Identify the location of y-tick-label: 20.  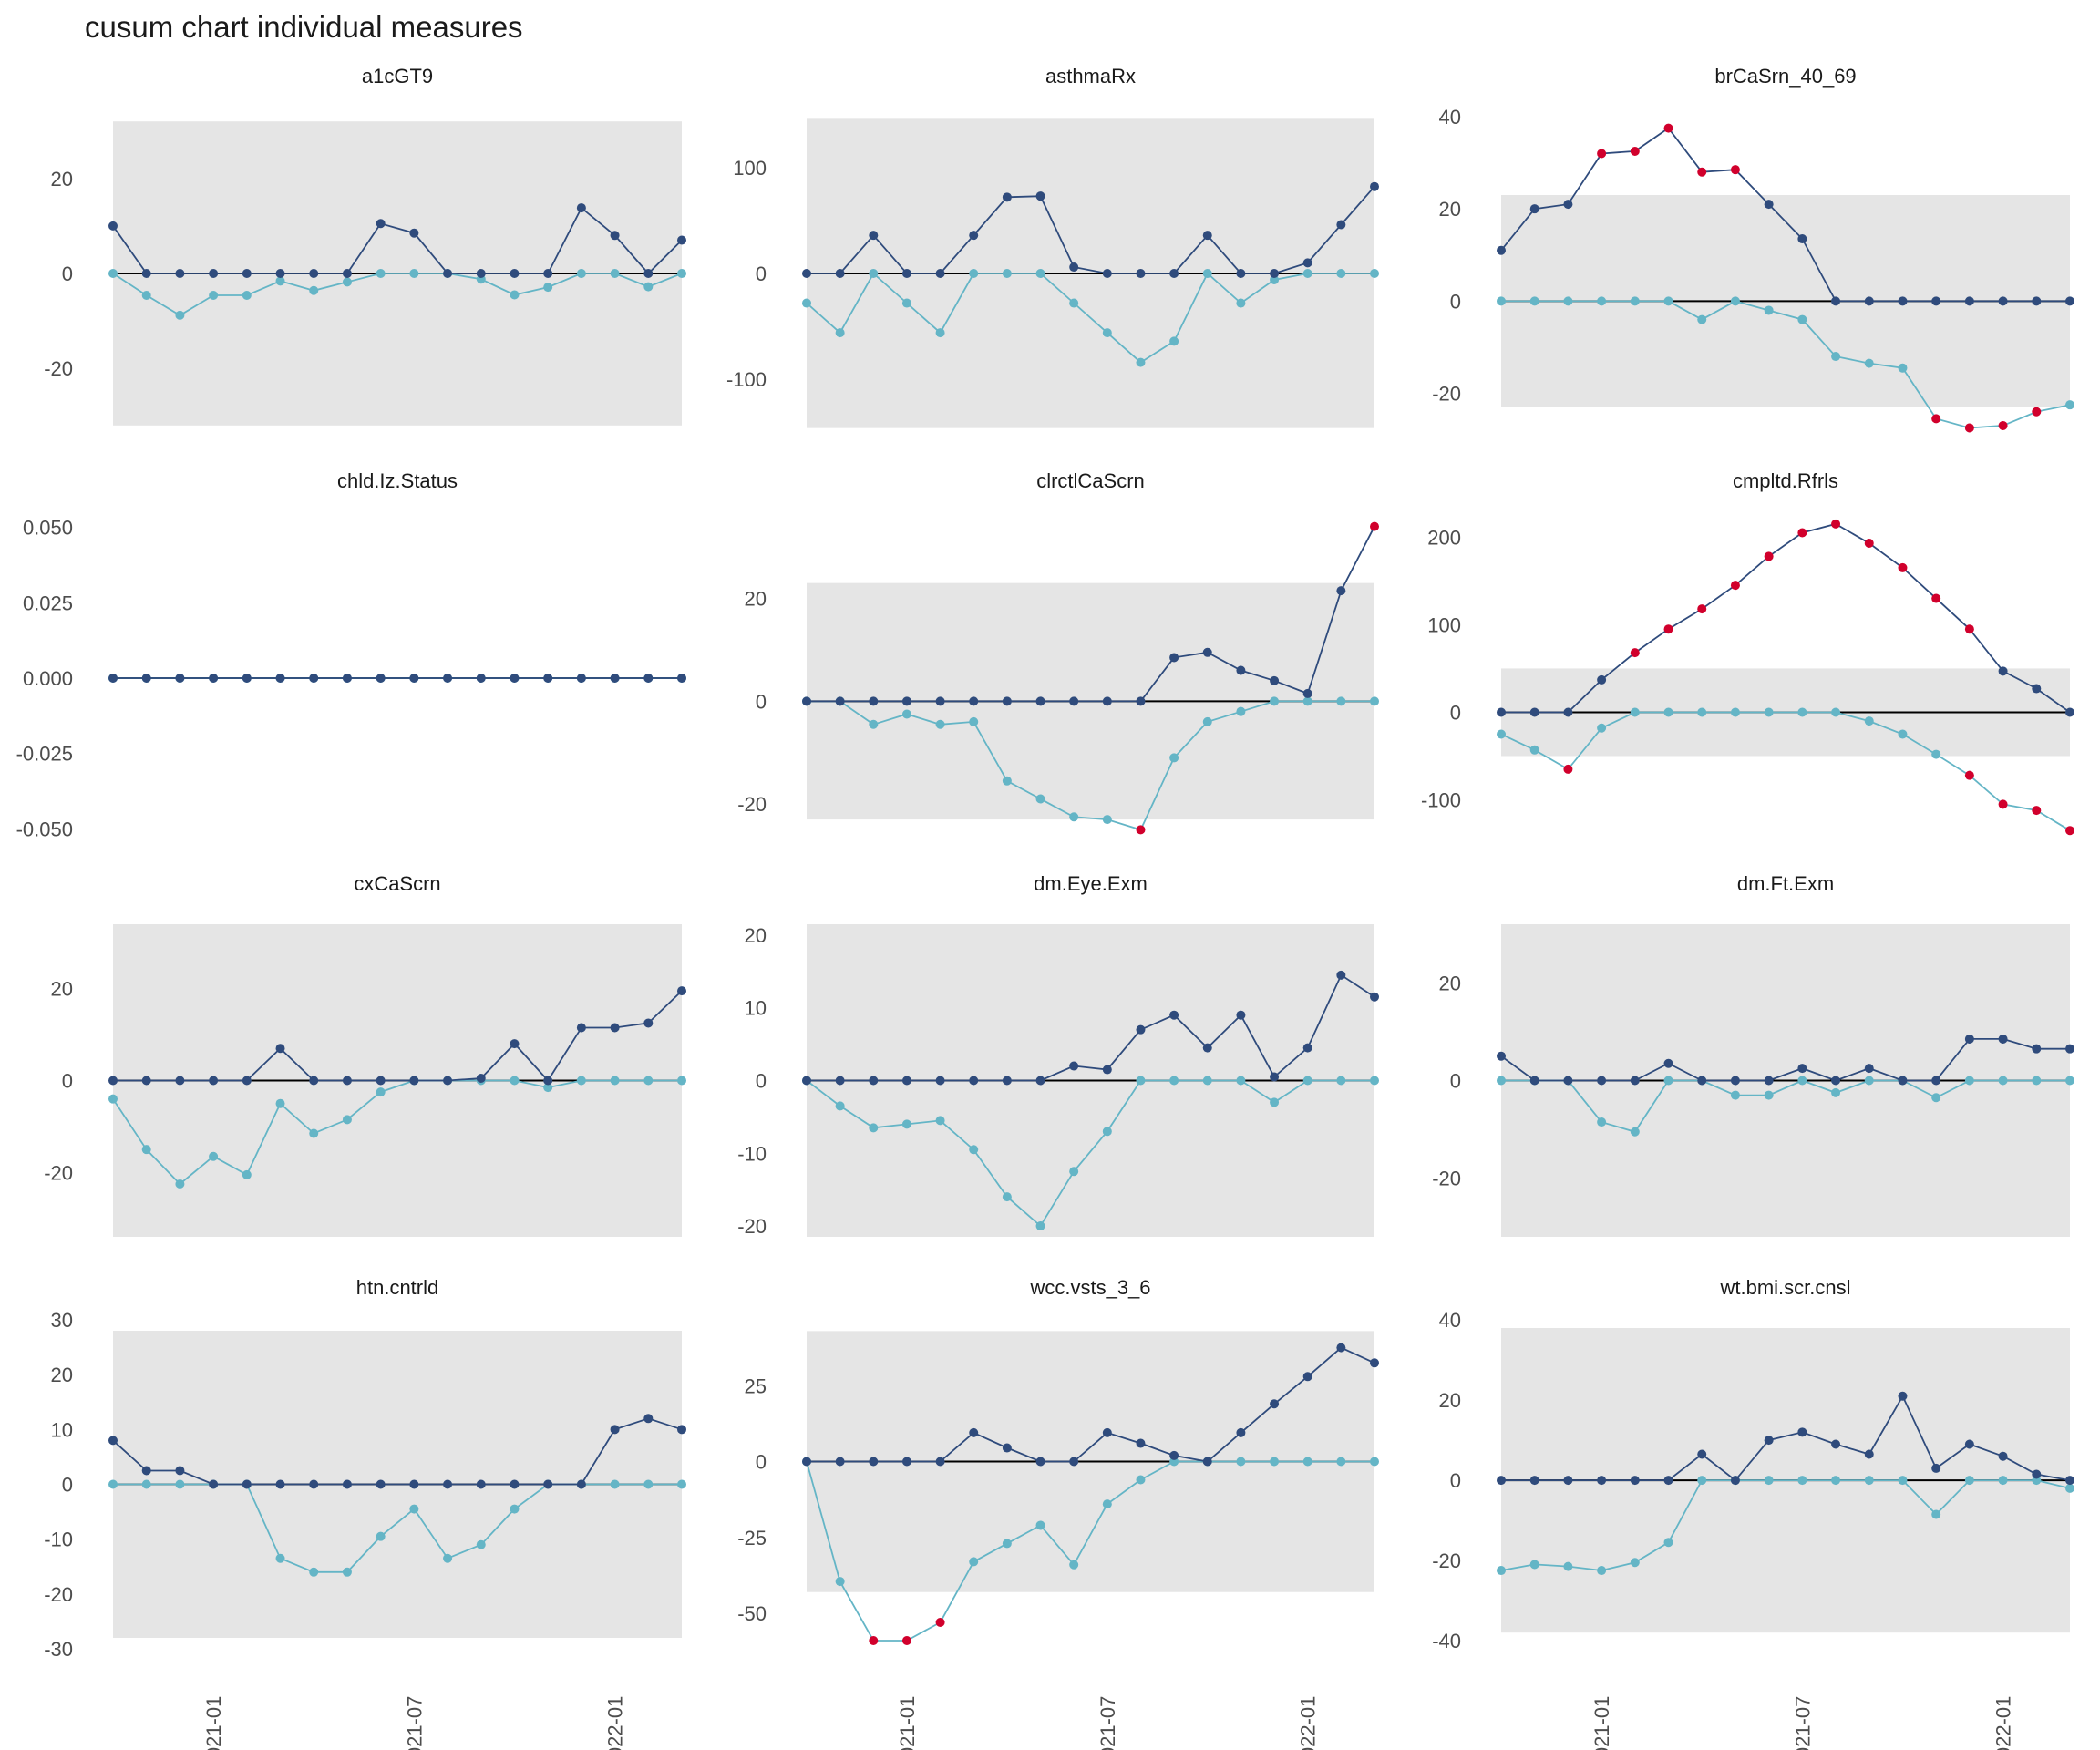
(62, 1375).